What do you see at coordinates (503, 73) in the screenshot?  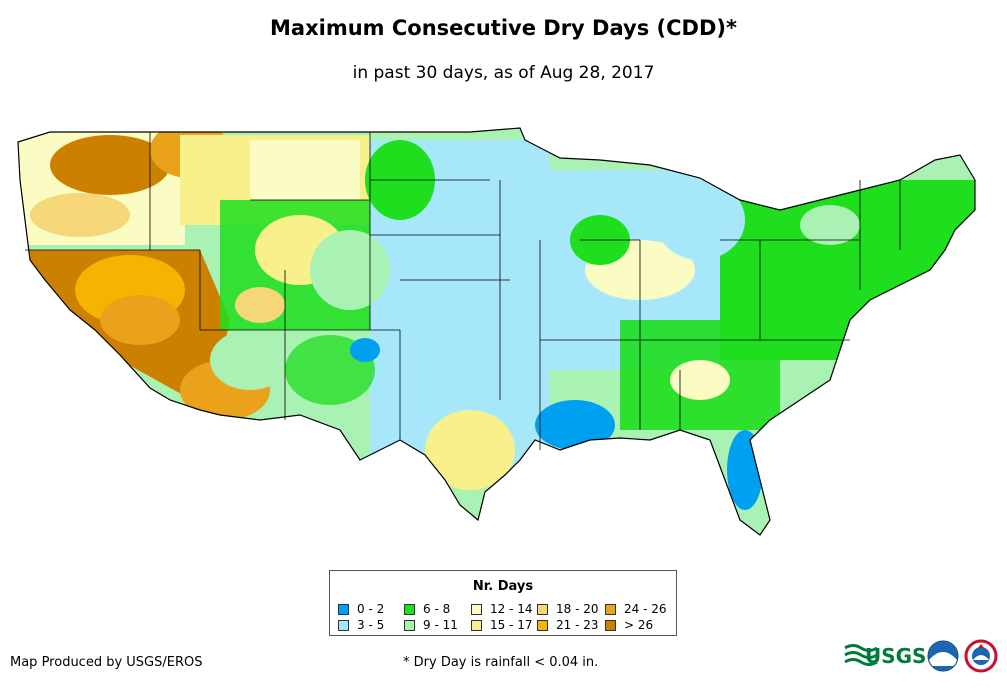 I see `map-subtitle: in past 30 days, as of Aug 28, 2017` at bounding box center [503, 73].